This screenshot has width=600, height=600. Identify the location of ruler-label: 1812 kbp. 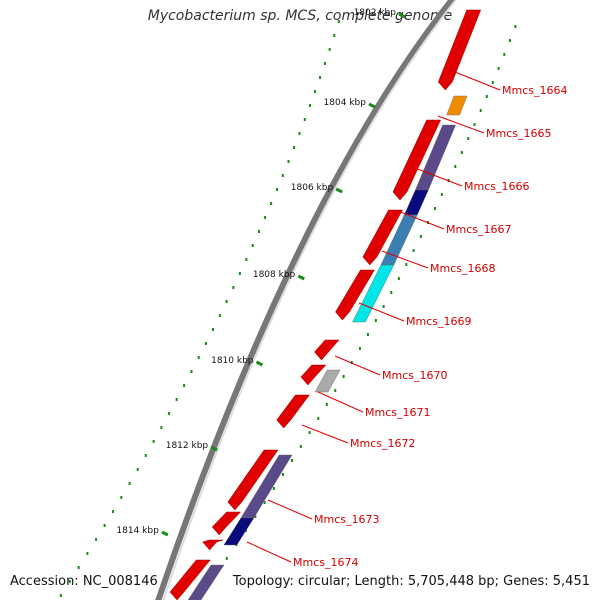
(187, 446).